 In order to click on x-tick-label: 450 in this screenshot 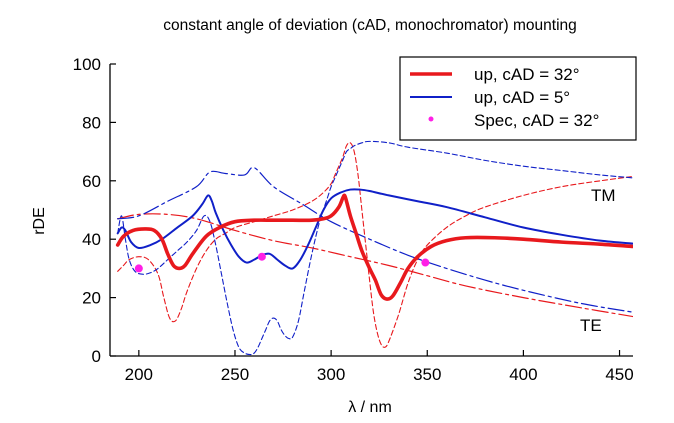, I will do `click(619, 374)`.